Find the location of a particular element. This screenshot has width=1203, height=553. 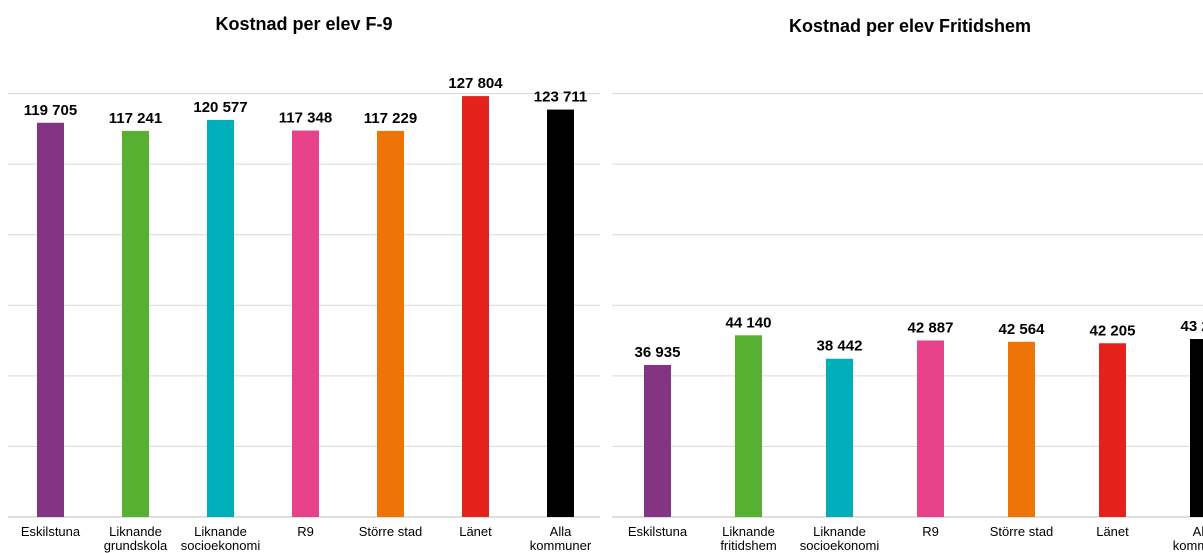

chart-title: Kostnad per elev Fritidshem is located at coordinates (910, 26).